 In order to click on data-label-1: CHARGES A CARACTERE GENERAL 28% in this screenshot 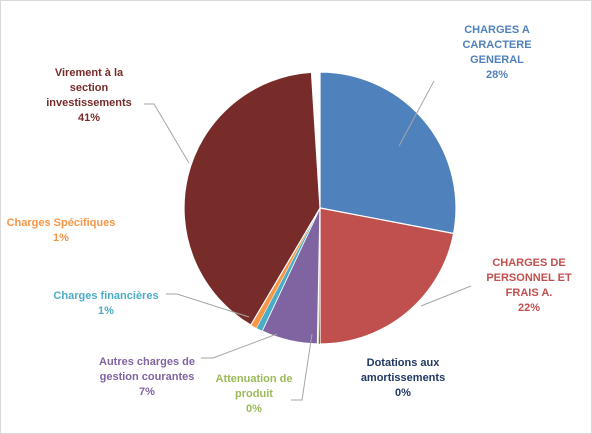, I will do `click(497, 53)`.